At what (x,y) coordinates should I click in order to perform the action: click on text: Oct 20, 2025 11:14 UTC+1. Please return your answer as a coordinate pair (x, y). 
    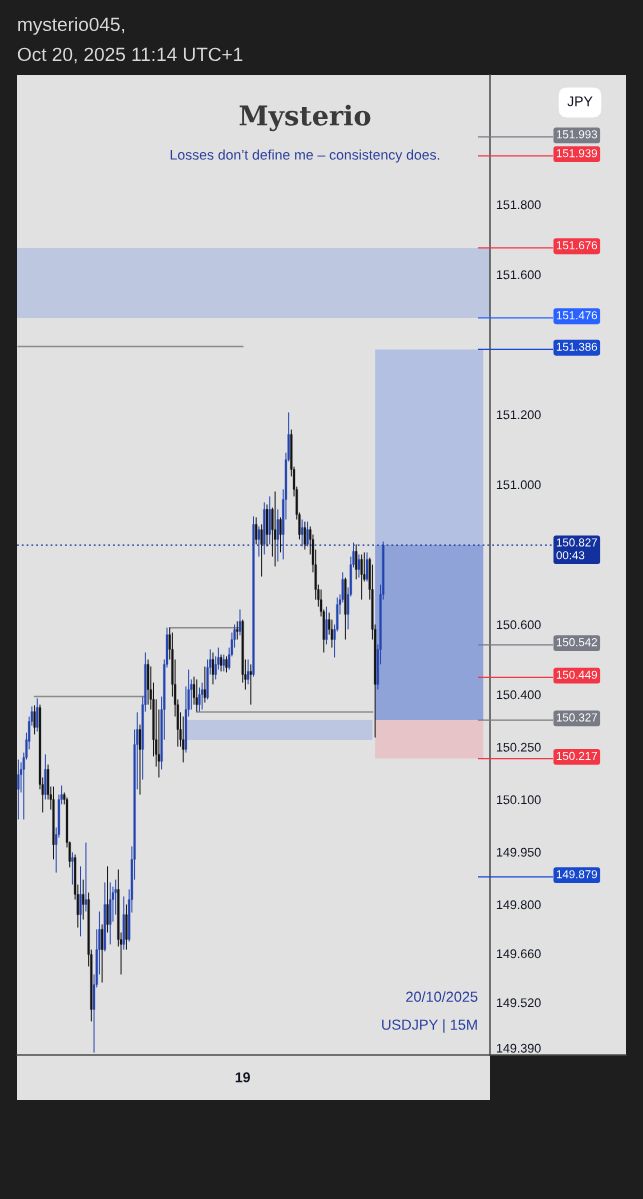
    Looking at the image, I should click on (130, 55).